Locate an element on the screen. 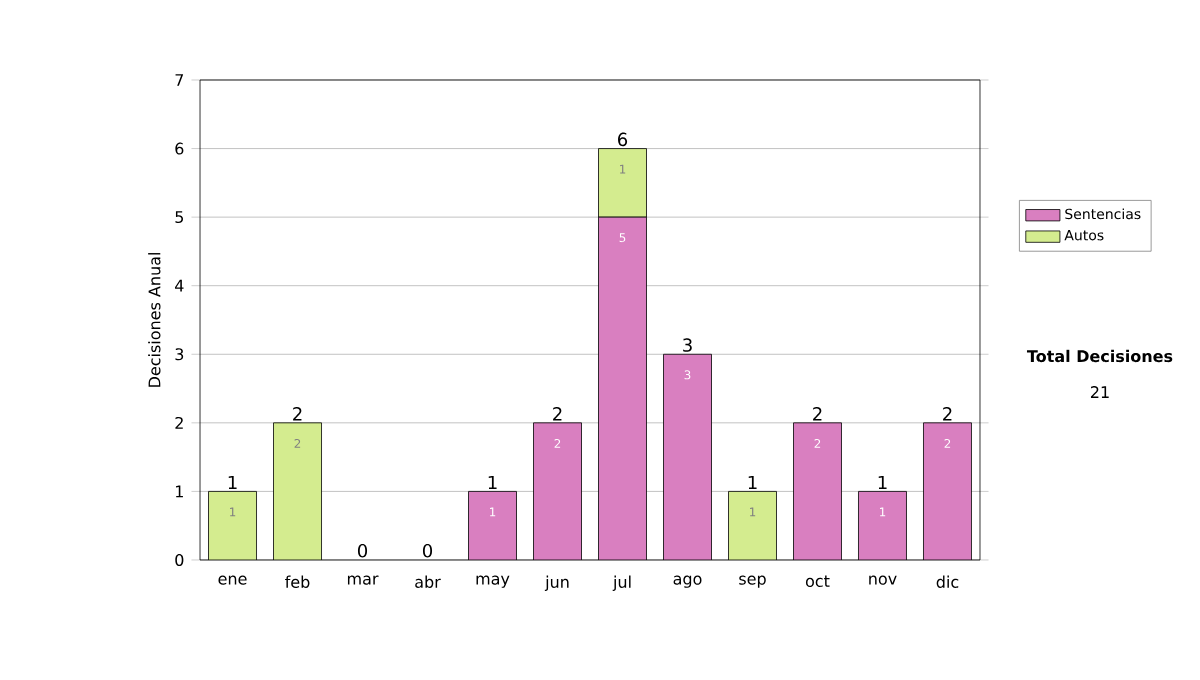 The height and width of the screenshot is (680, 1200). y-tick-label: 3 is located at coordinates (179, 354).